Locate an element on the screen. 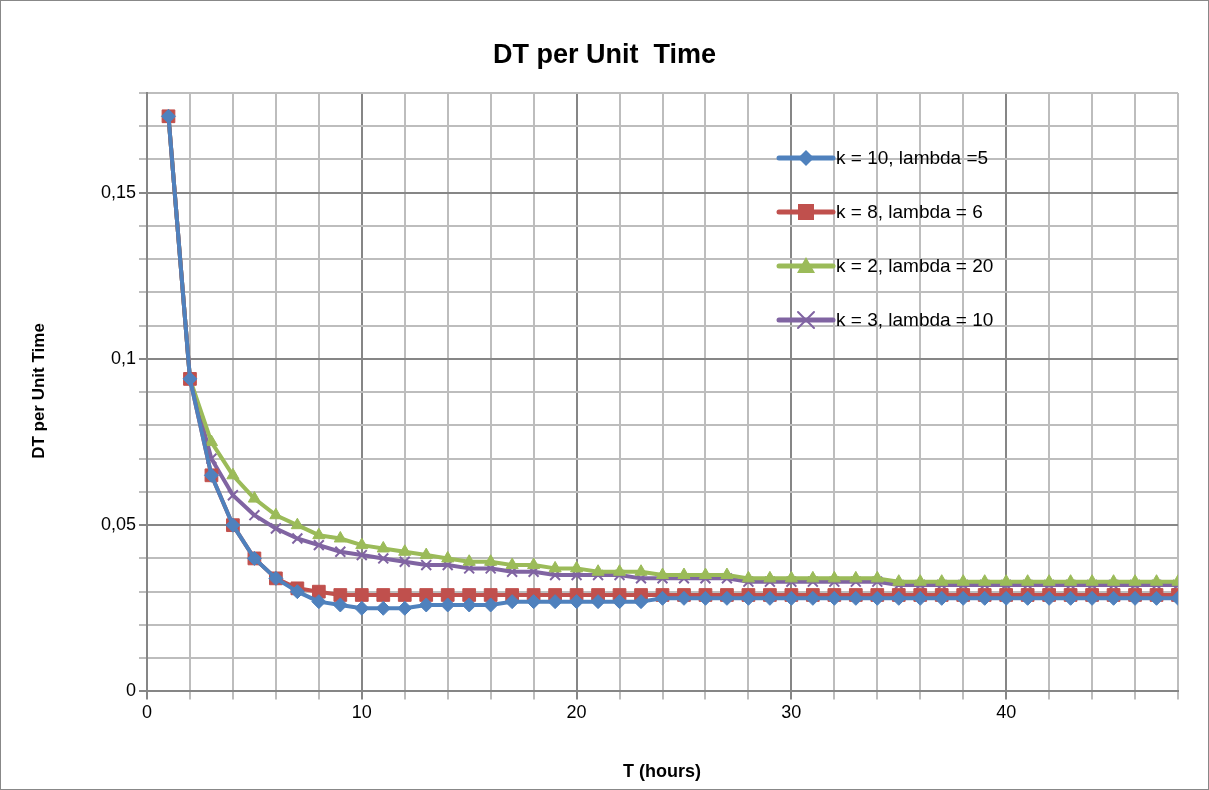 The width and height of the screenshot is (1209, 790). y-axis-title: DT per Unit Time is located at coordinates (39, 391).